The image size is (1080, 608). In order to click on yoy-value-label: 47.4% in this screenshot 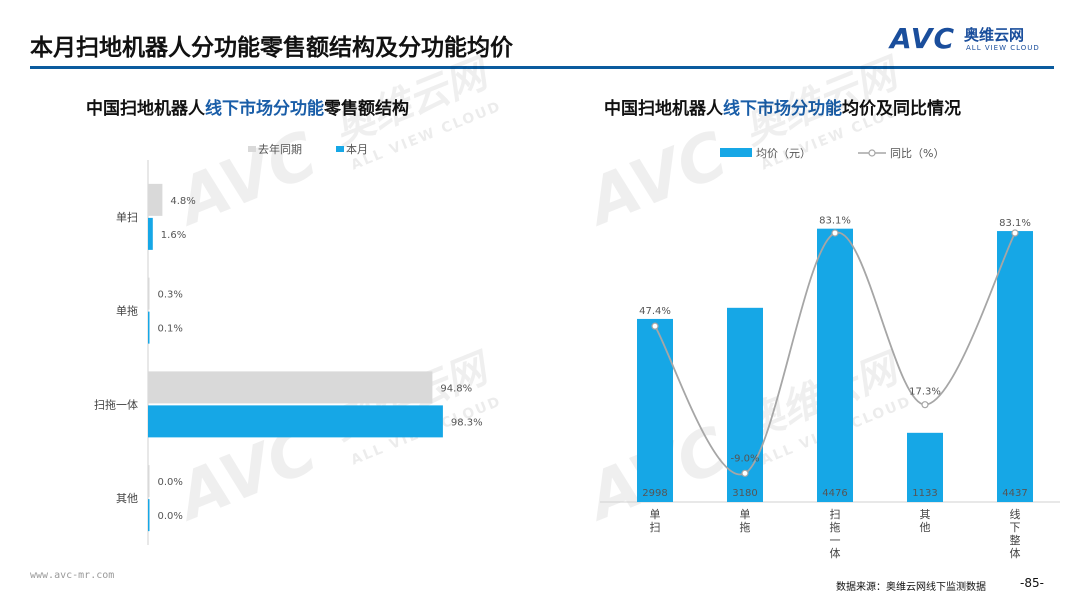, I will do `click(655, 311)`.